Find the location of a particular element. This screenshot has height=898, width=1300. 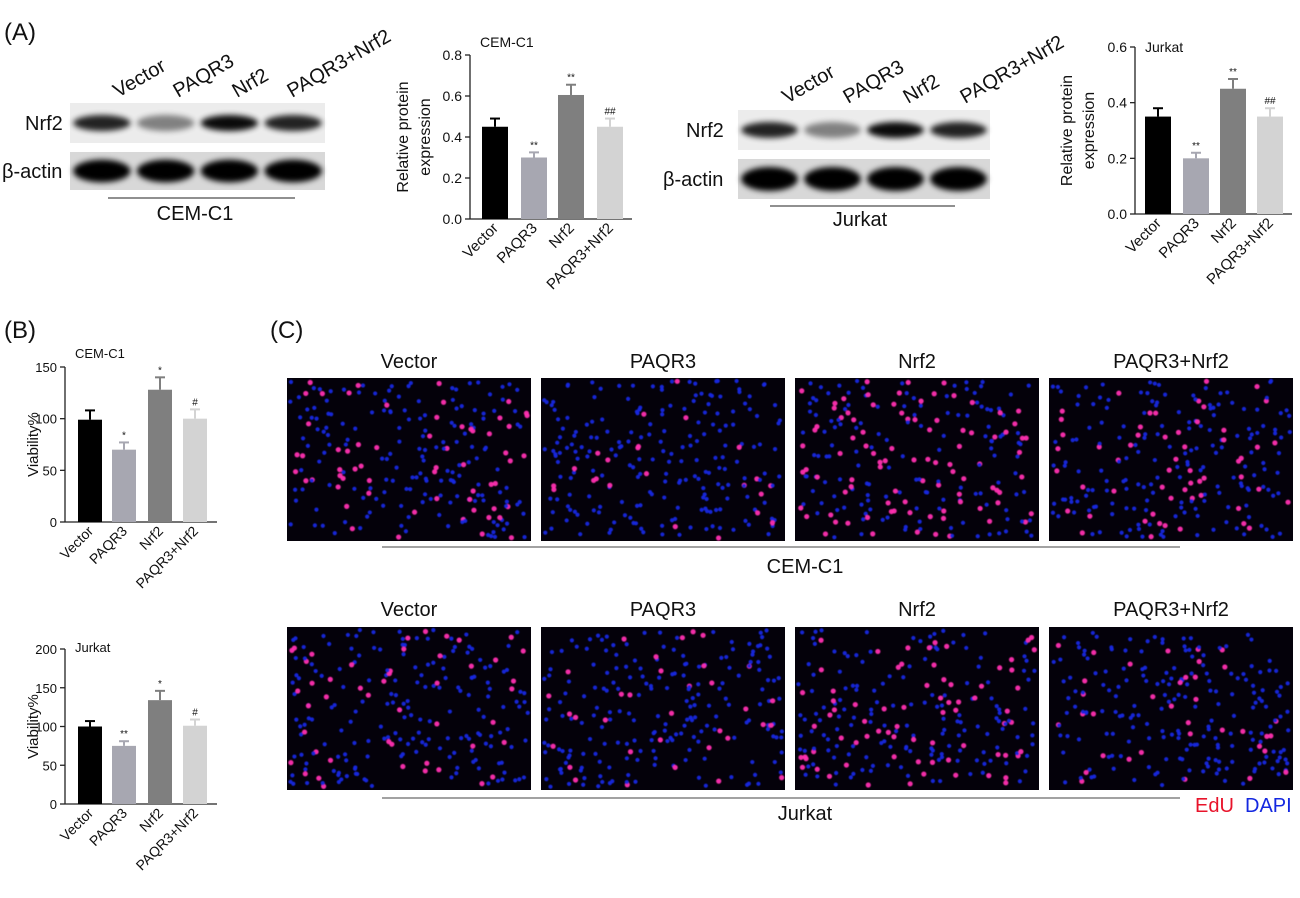

blot-row-label: Nrf2 is located at coordinates (44, 124).